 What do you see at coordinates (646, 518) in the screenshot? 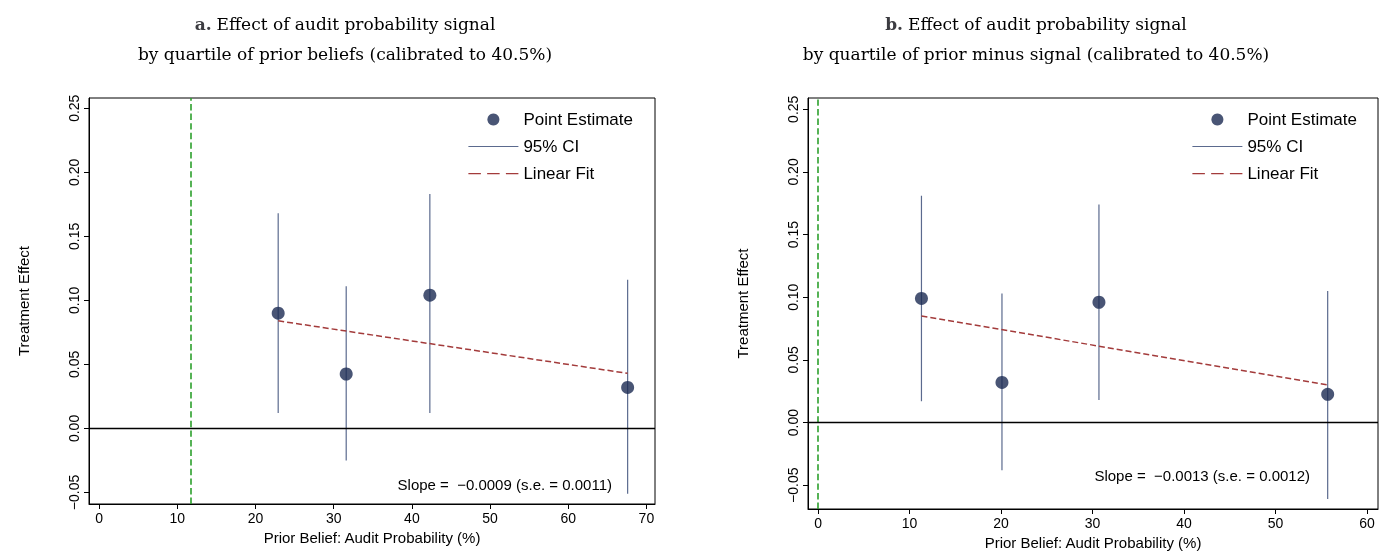
I see `x-tick-label: 70` at bounding box center [646, 518].